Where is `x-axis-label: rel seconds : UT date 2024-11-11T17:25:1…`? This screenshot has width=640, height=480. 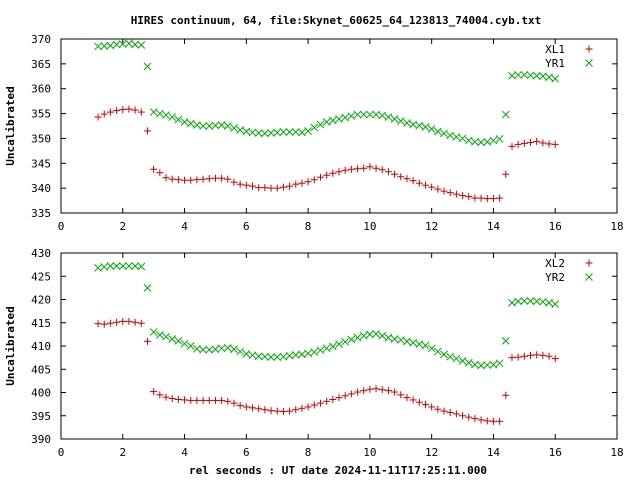 x-axis-label: rel seconds : UT date 2024-11-11T17:25:1… is located at coordinates (338, 470).